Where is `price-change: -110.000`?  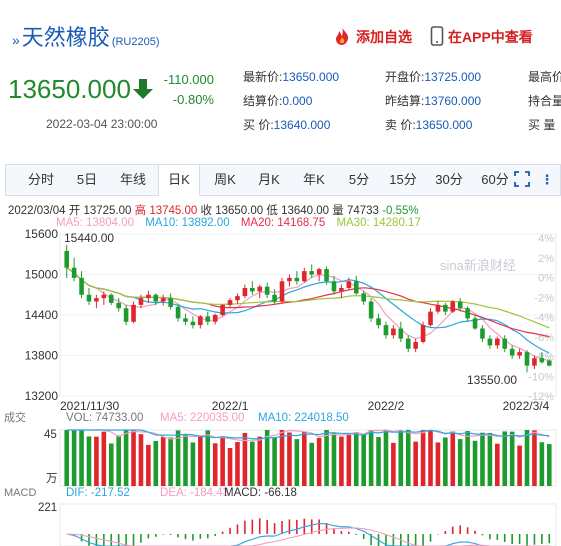
price-change: -110.000 is located at coordinates (188, 79).